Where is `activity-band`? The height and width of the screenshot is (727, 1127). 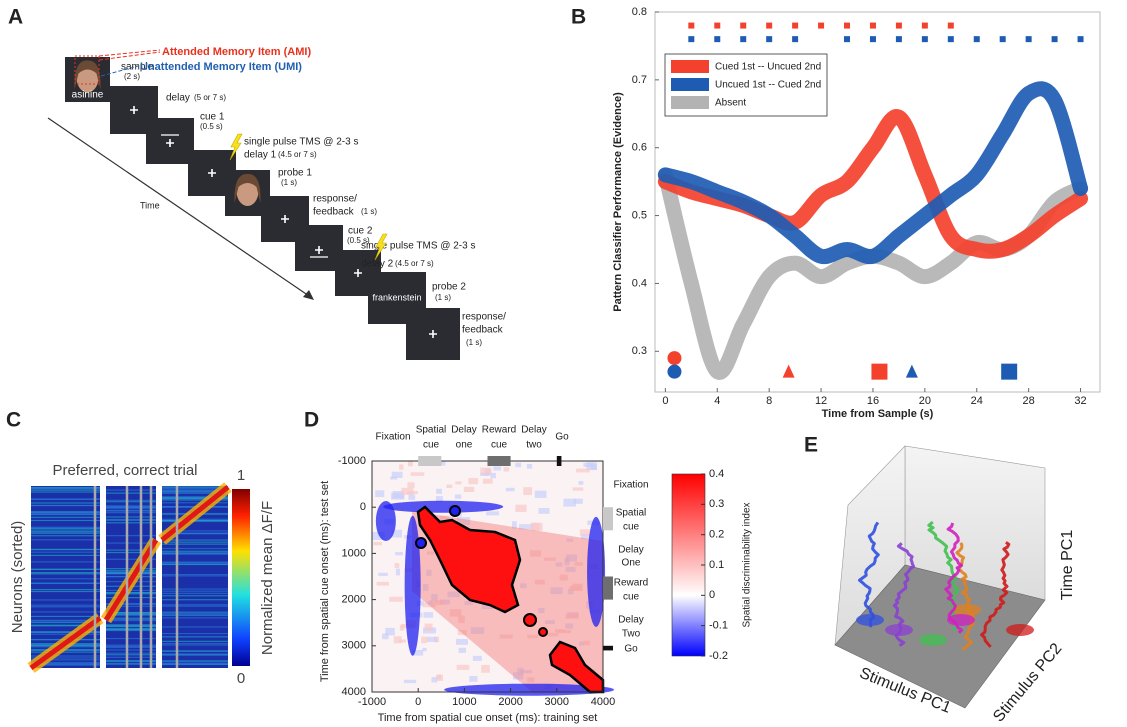 activity-band is located at coordinates (131, 580).